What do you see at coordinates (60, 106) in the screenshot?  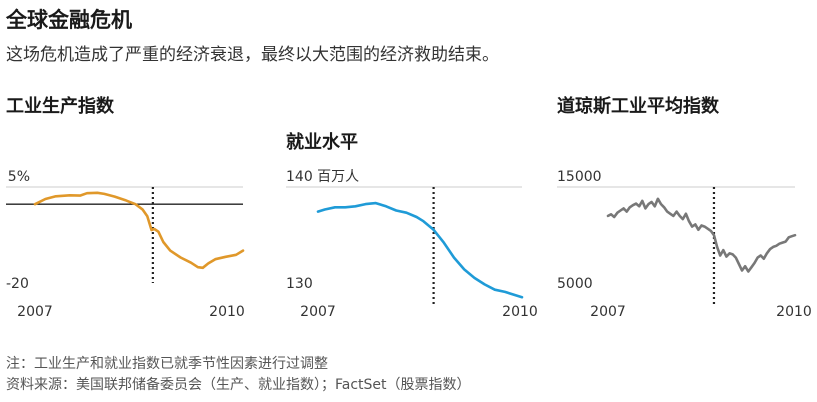 I see `chart-title-industrial-production: 工业生产指数` at bounding box center [60, 106].